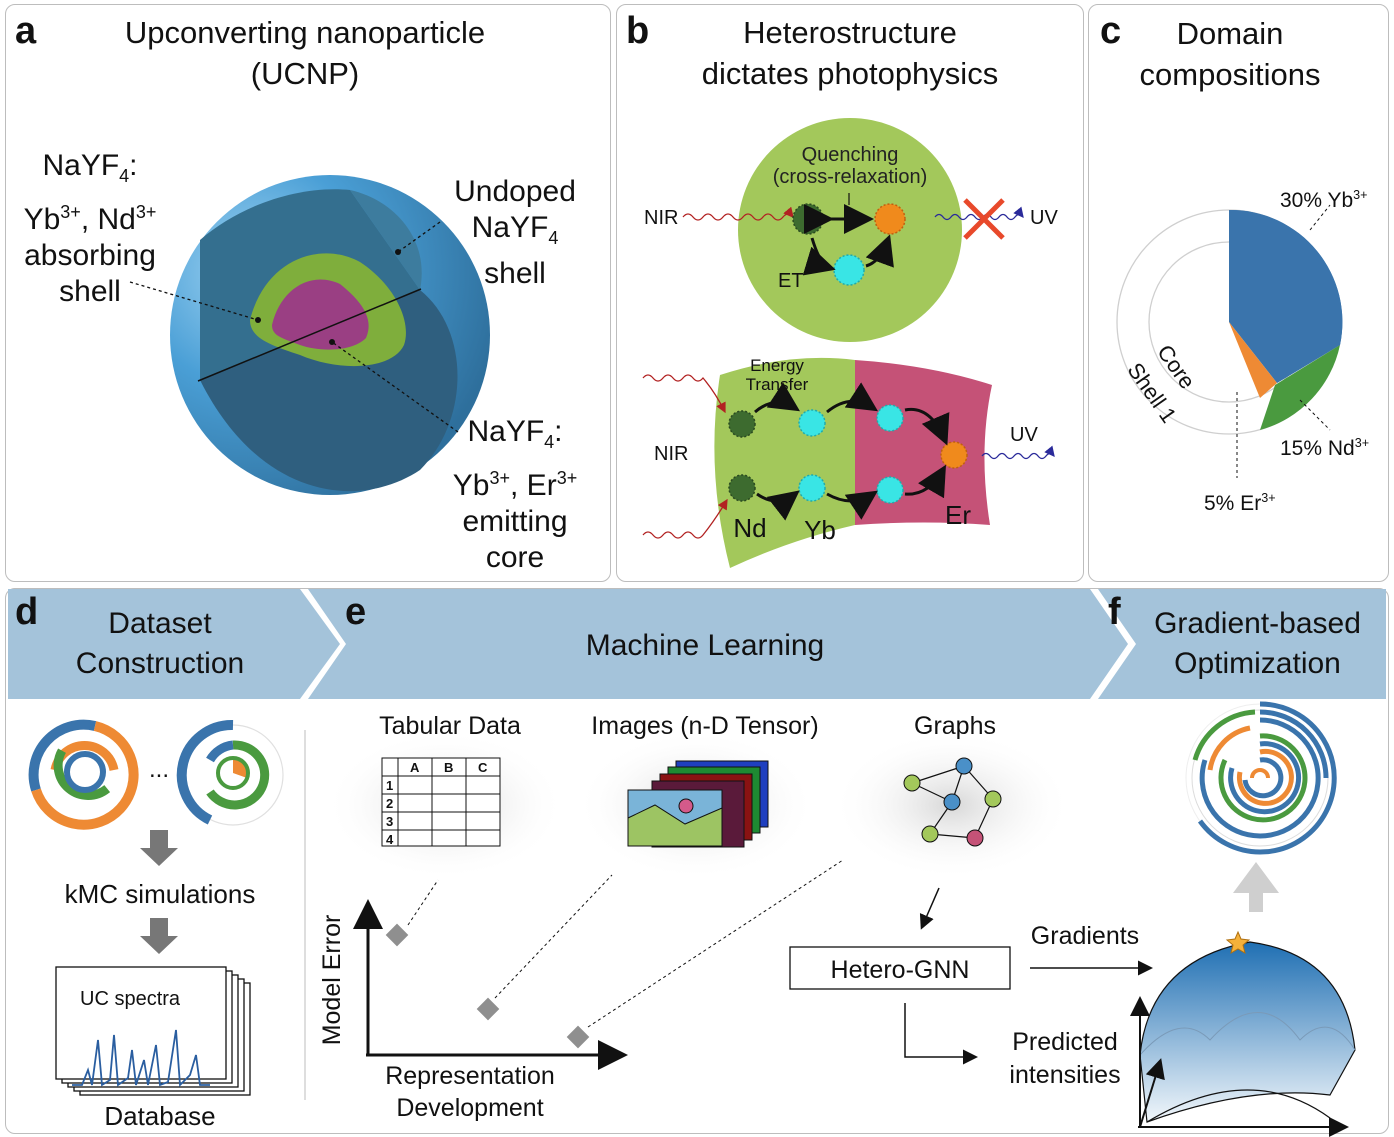  What do you see at coordinates (1230, 54) in the screenshot?
I see `panel-c-title: Domain compositions` at bounding box center [1230, 54].